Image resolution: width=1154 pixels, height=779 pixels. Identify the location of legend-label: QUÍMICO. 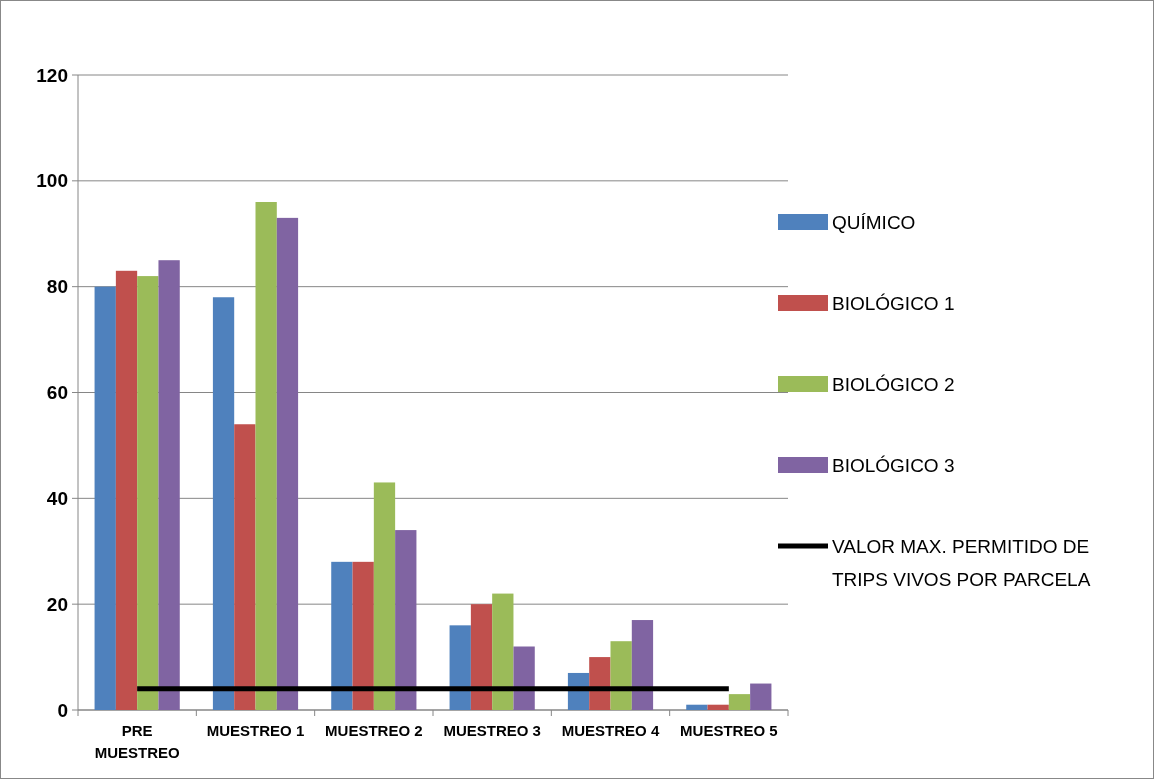
(874, 222).